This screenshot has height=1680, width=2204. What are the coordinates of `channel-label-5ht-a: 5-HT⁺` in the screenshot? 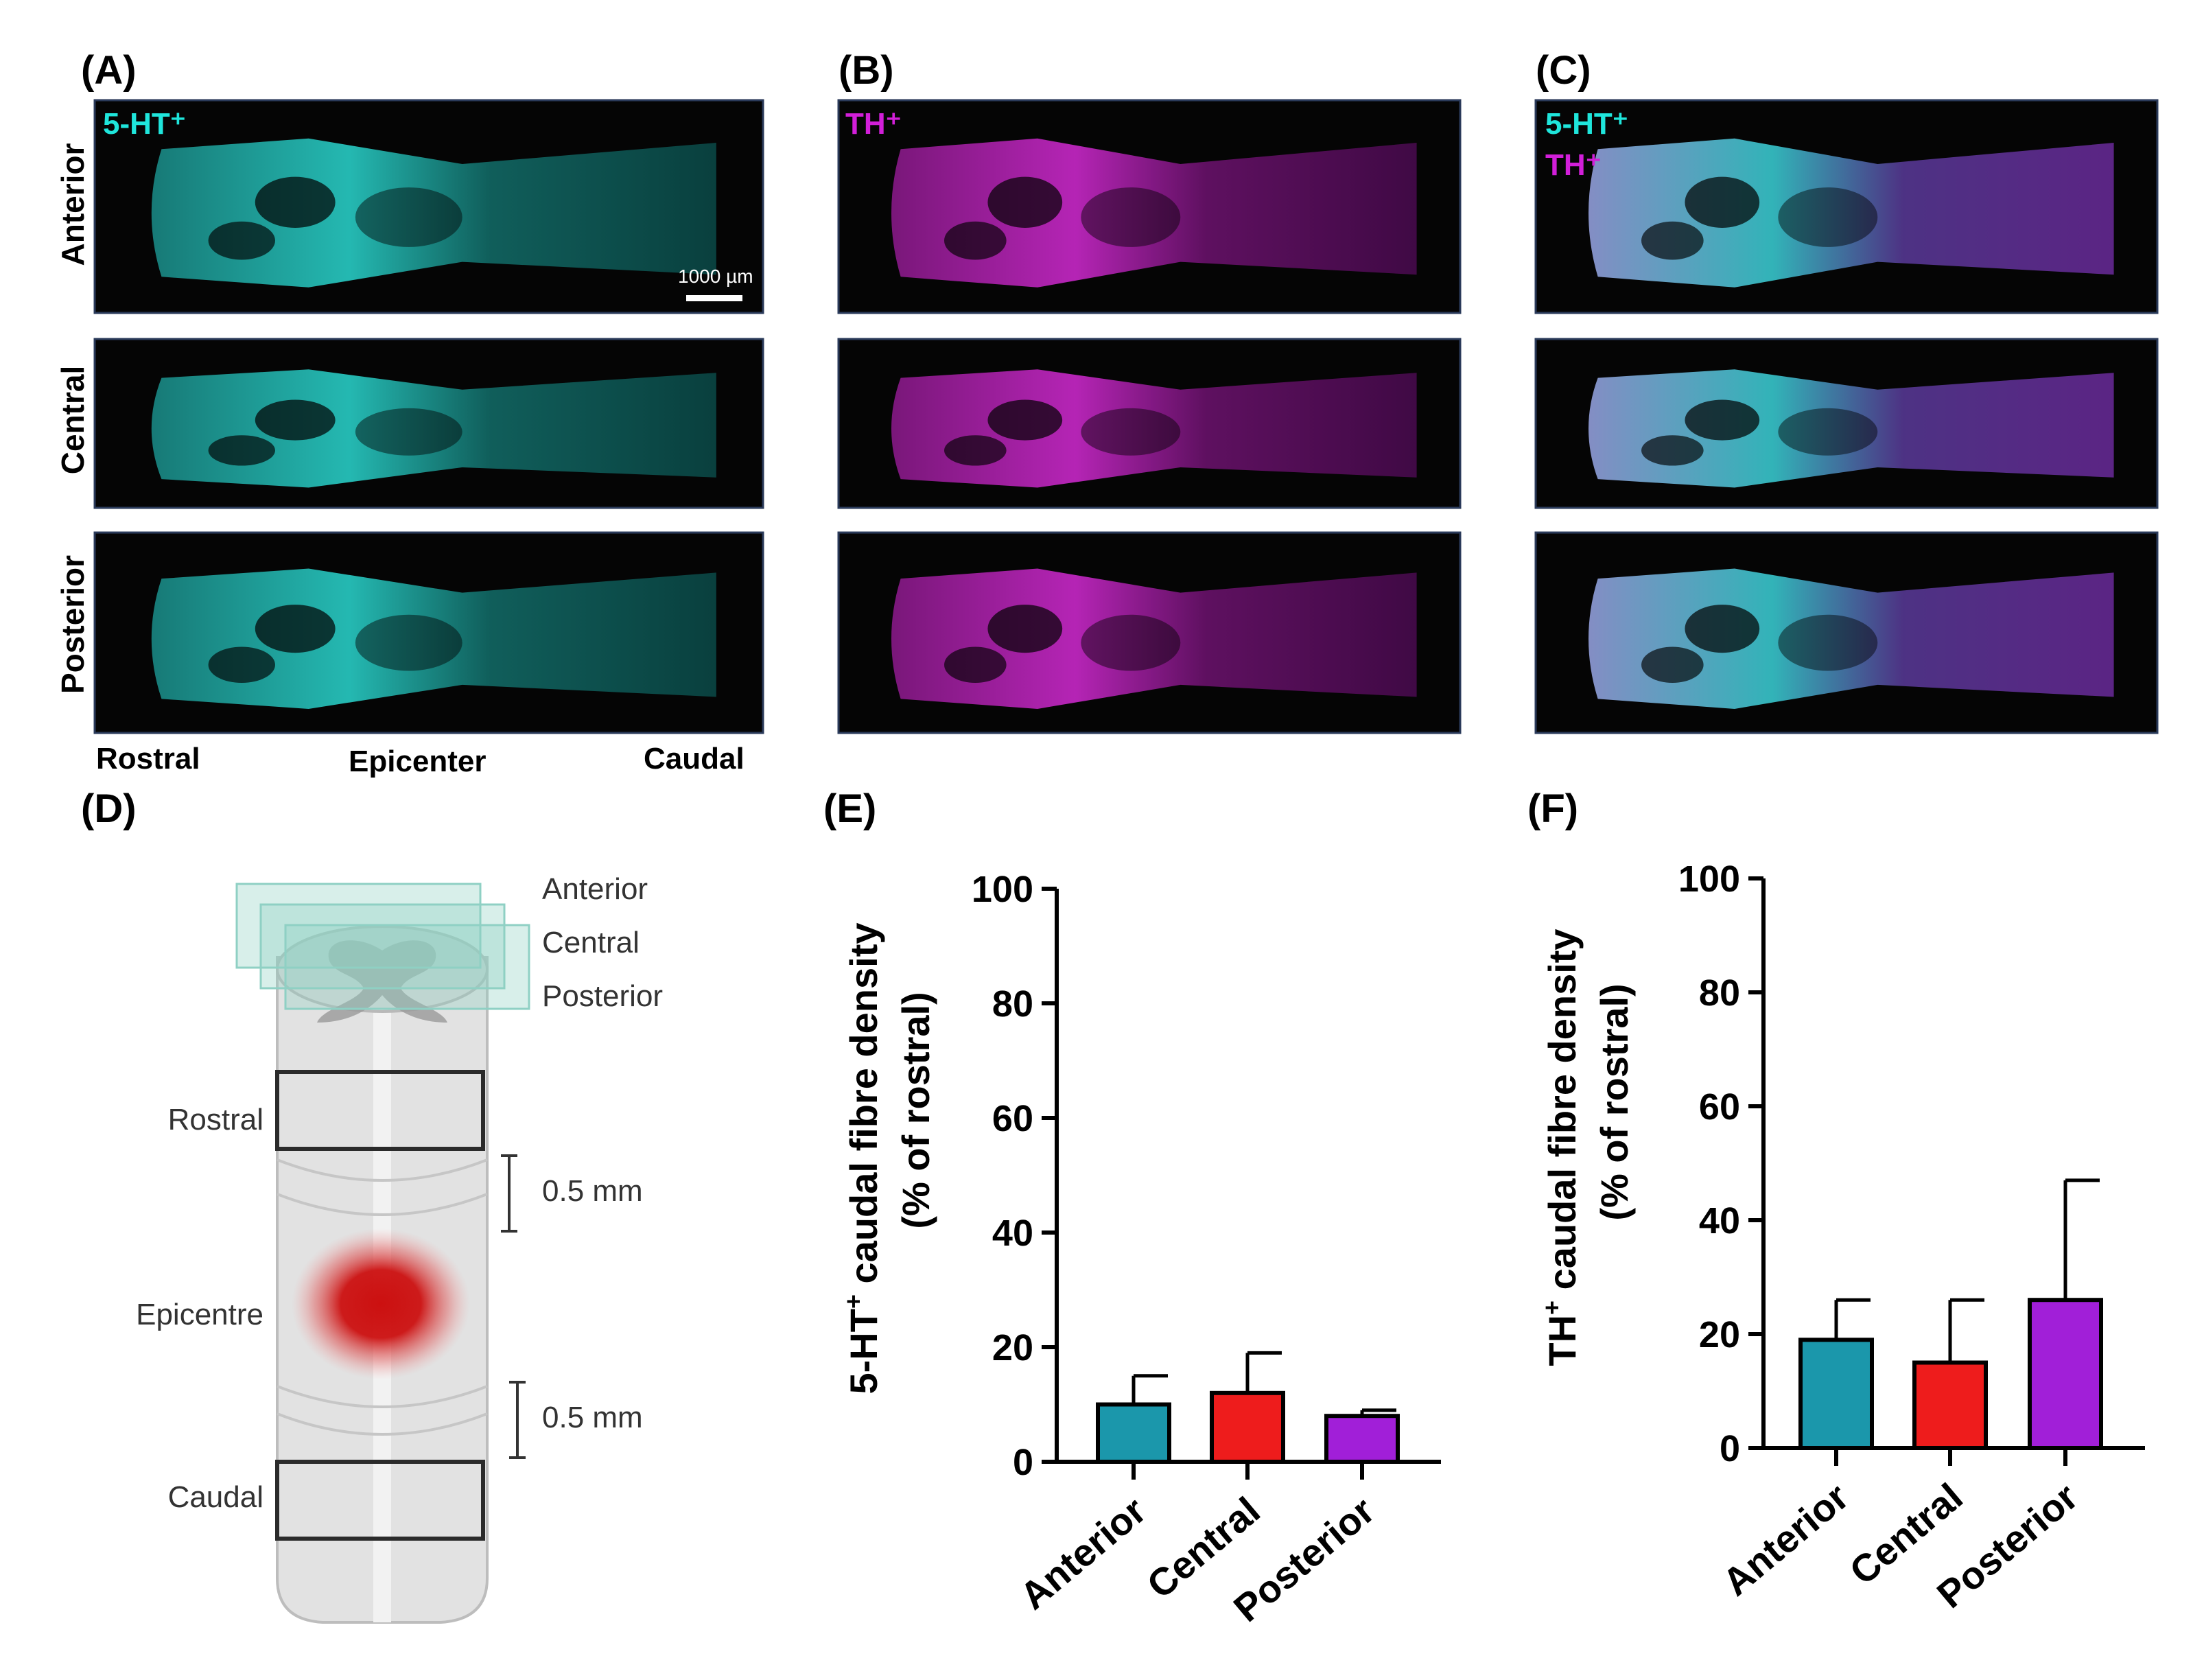 It's located at (144, 124).